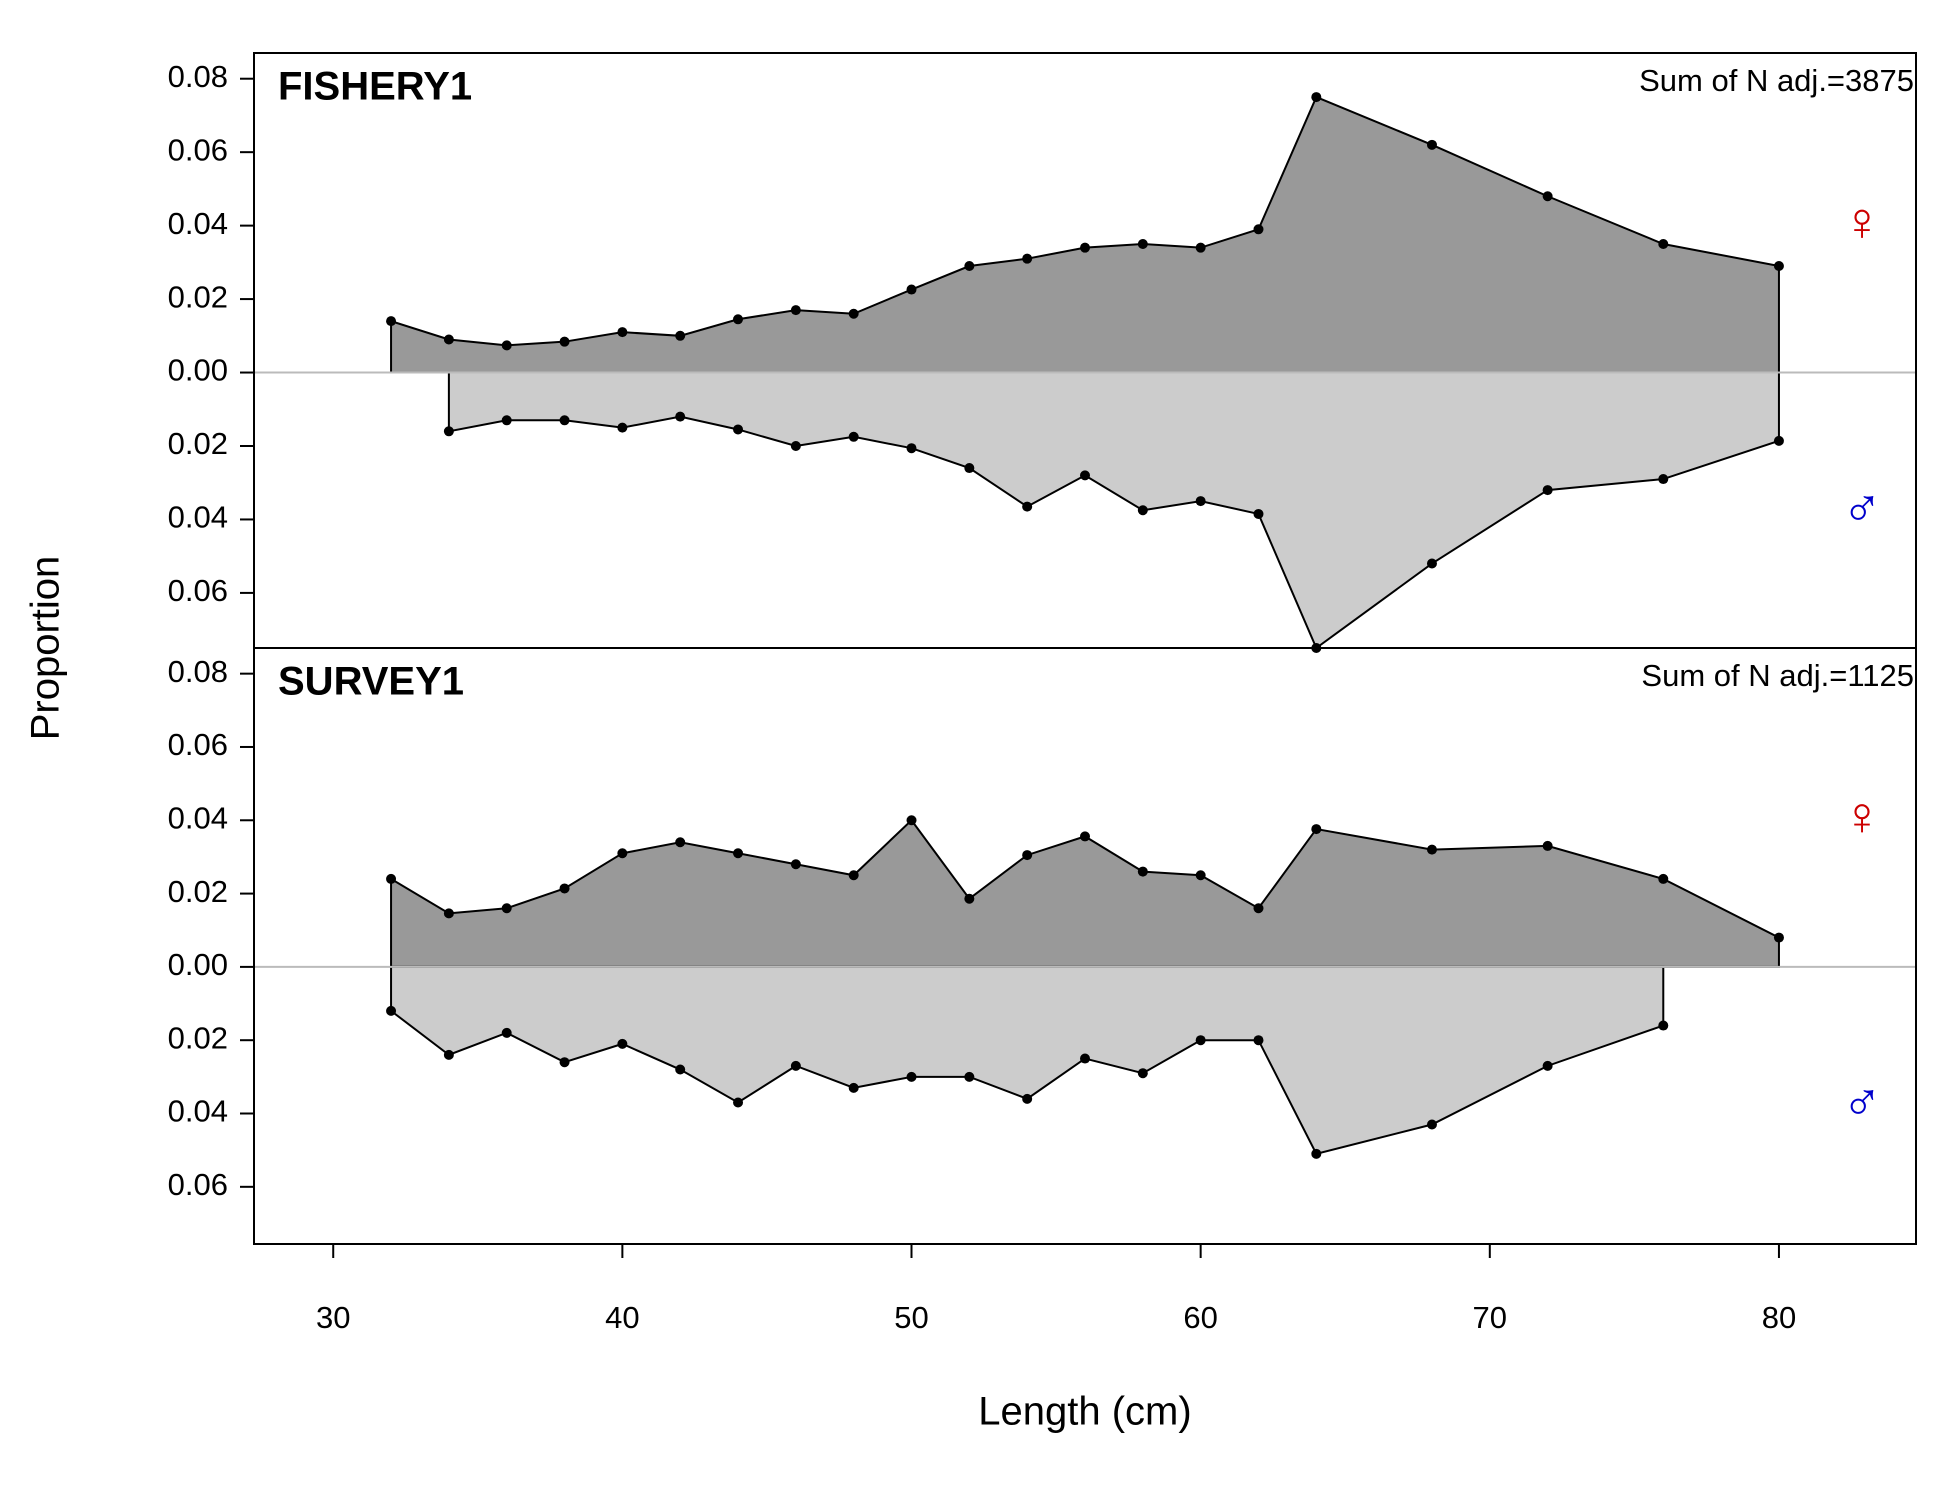 The image size is (1950, 1500). I want to click on annotation: Sum of N adj.=3875, so click(1776, 80).